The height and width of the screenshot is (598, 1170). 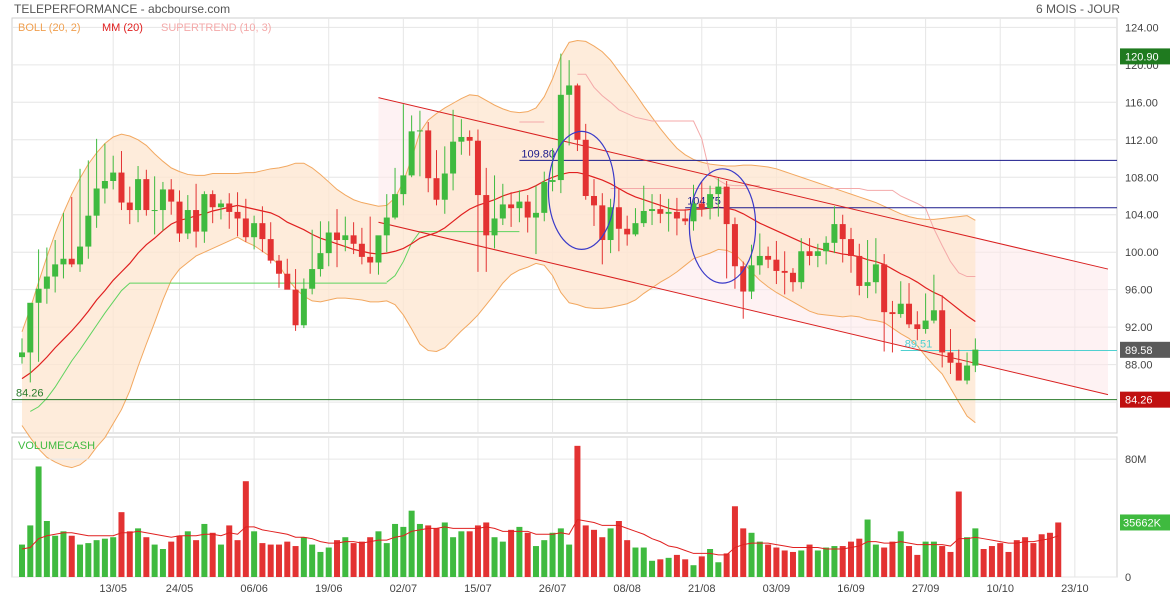 What do you see at coordinates (1077, 9) in the screenshot?
I see `period-label: 6 MOIS - JOUR` at bounding box center [1077, 9].